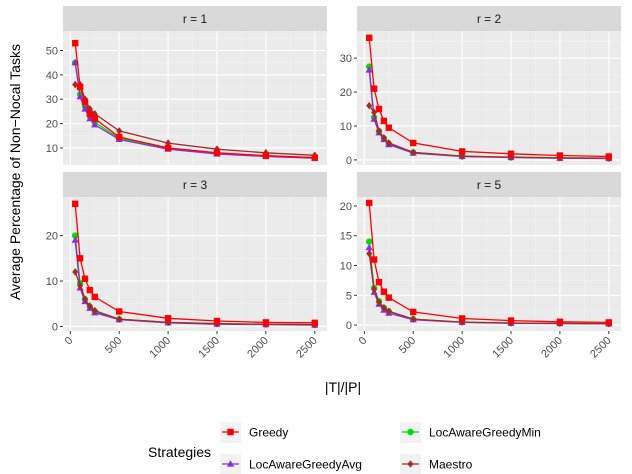  Describe the element at coordinates (489, 184) in the screenshot. I see `facet-strip` at that location.